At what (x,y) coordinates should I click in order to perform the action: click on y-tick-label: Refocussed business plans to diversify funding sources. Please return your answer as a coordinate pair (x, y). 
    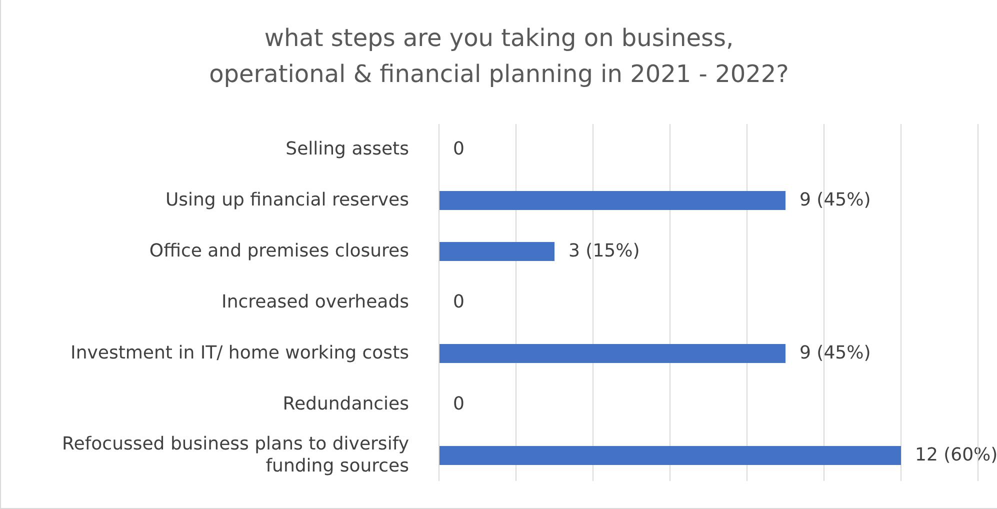
    Looking at the image, I should click on (236, 454).